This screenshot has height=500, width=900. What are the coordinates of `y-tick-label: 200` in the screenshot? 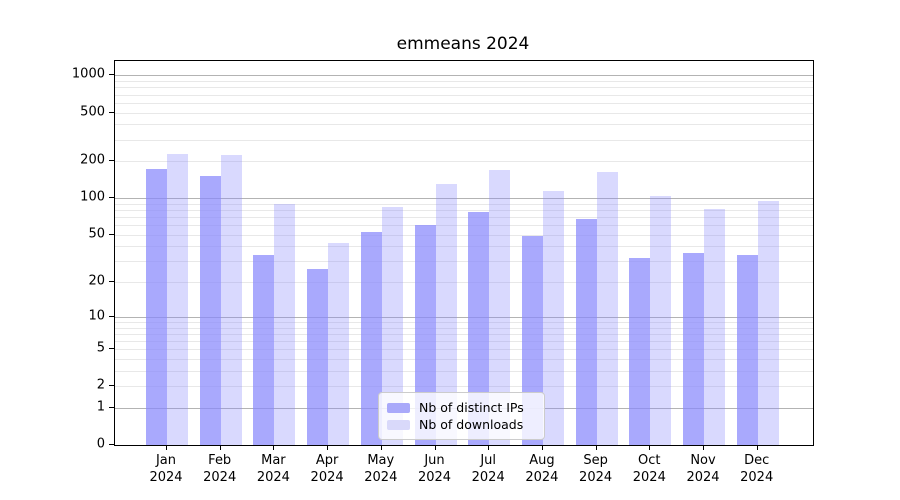 It's located at (92, 160).